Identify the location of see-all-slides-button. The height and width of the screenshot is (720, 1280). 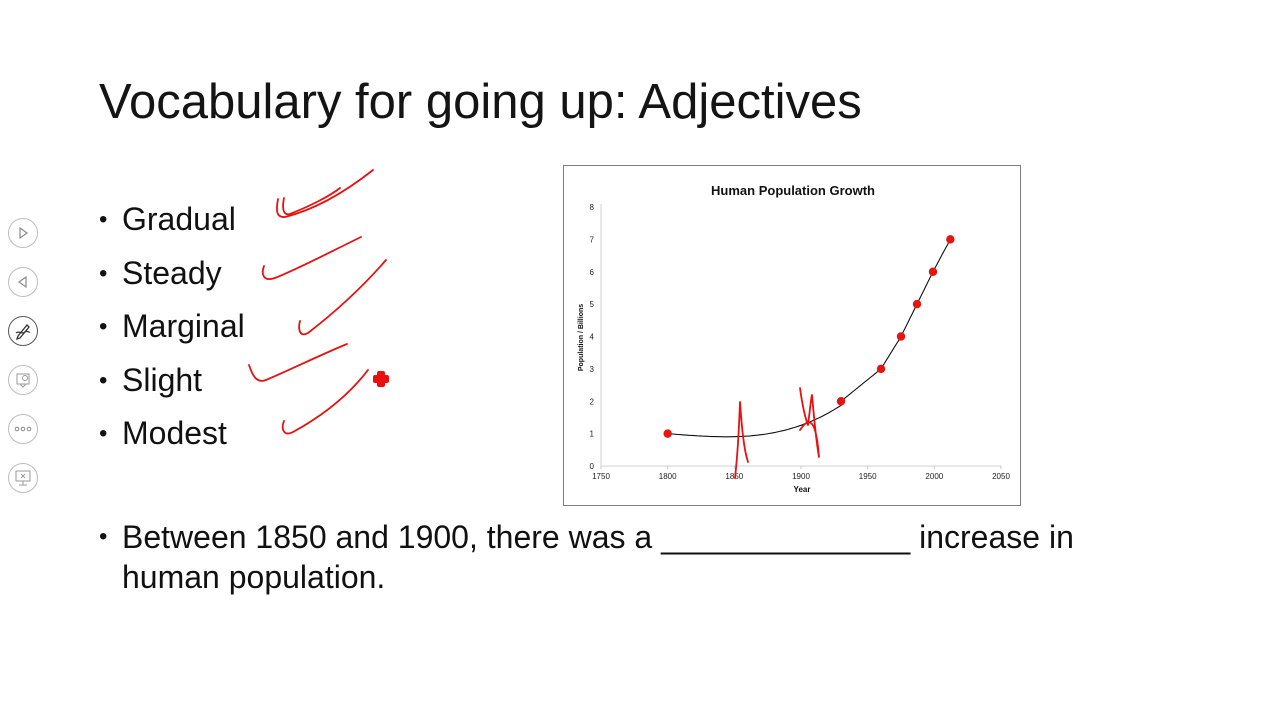
(23, 380).